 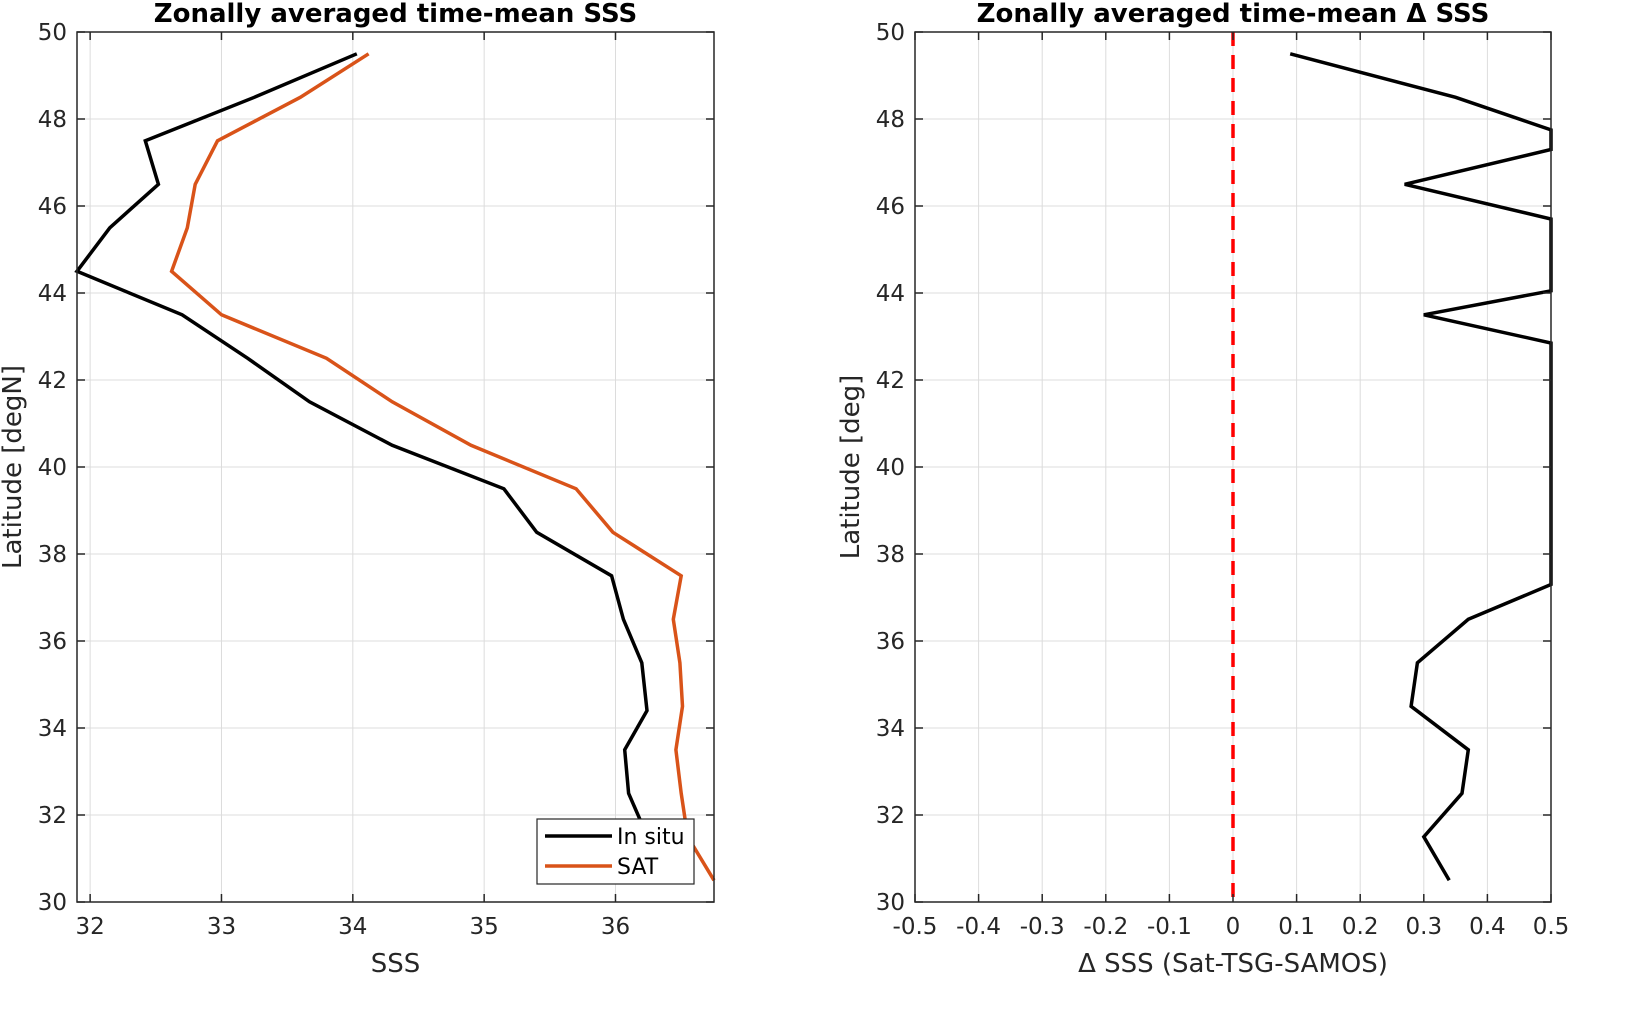 I want to click on right-y-tick-label-8: 46, so click(x=890, y=207).